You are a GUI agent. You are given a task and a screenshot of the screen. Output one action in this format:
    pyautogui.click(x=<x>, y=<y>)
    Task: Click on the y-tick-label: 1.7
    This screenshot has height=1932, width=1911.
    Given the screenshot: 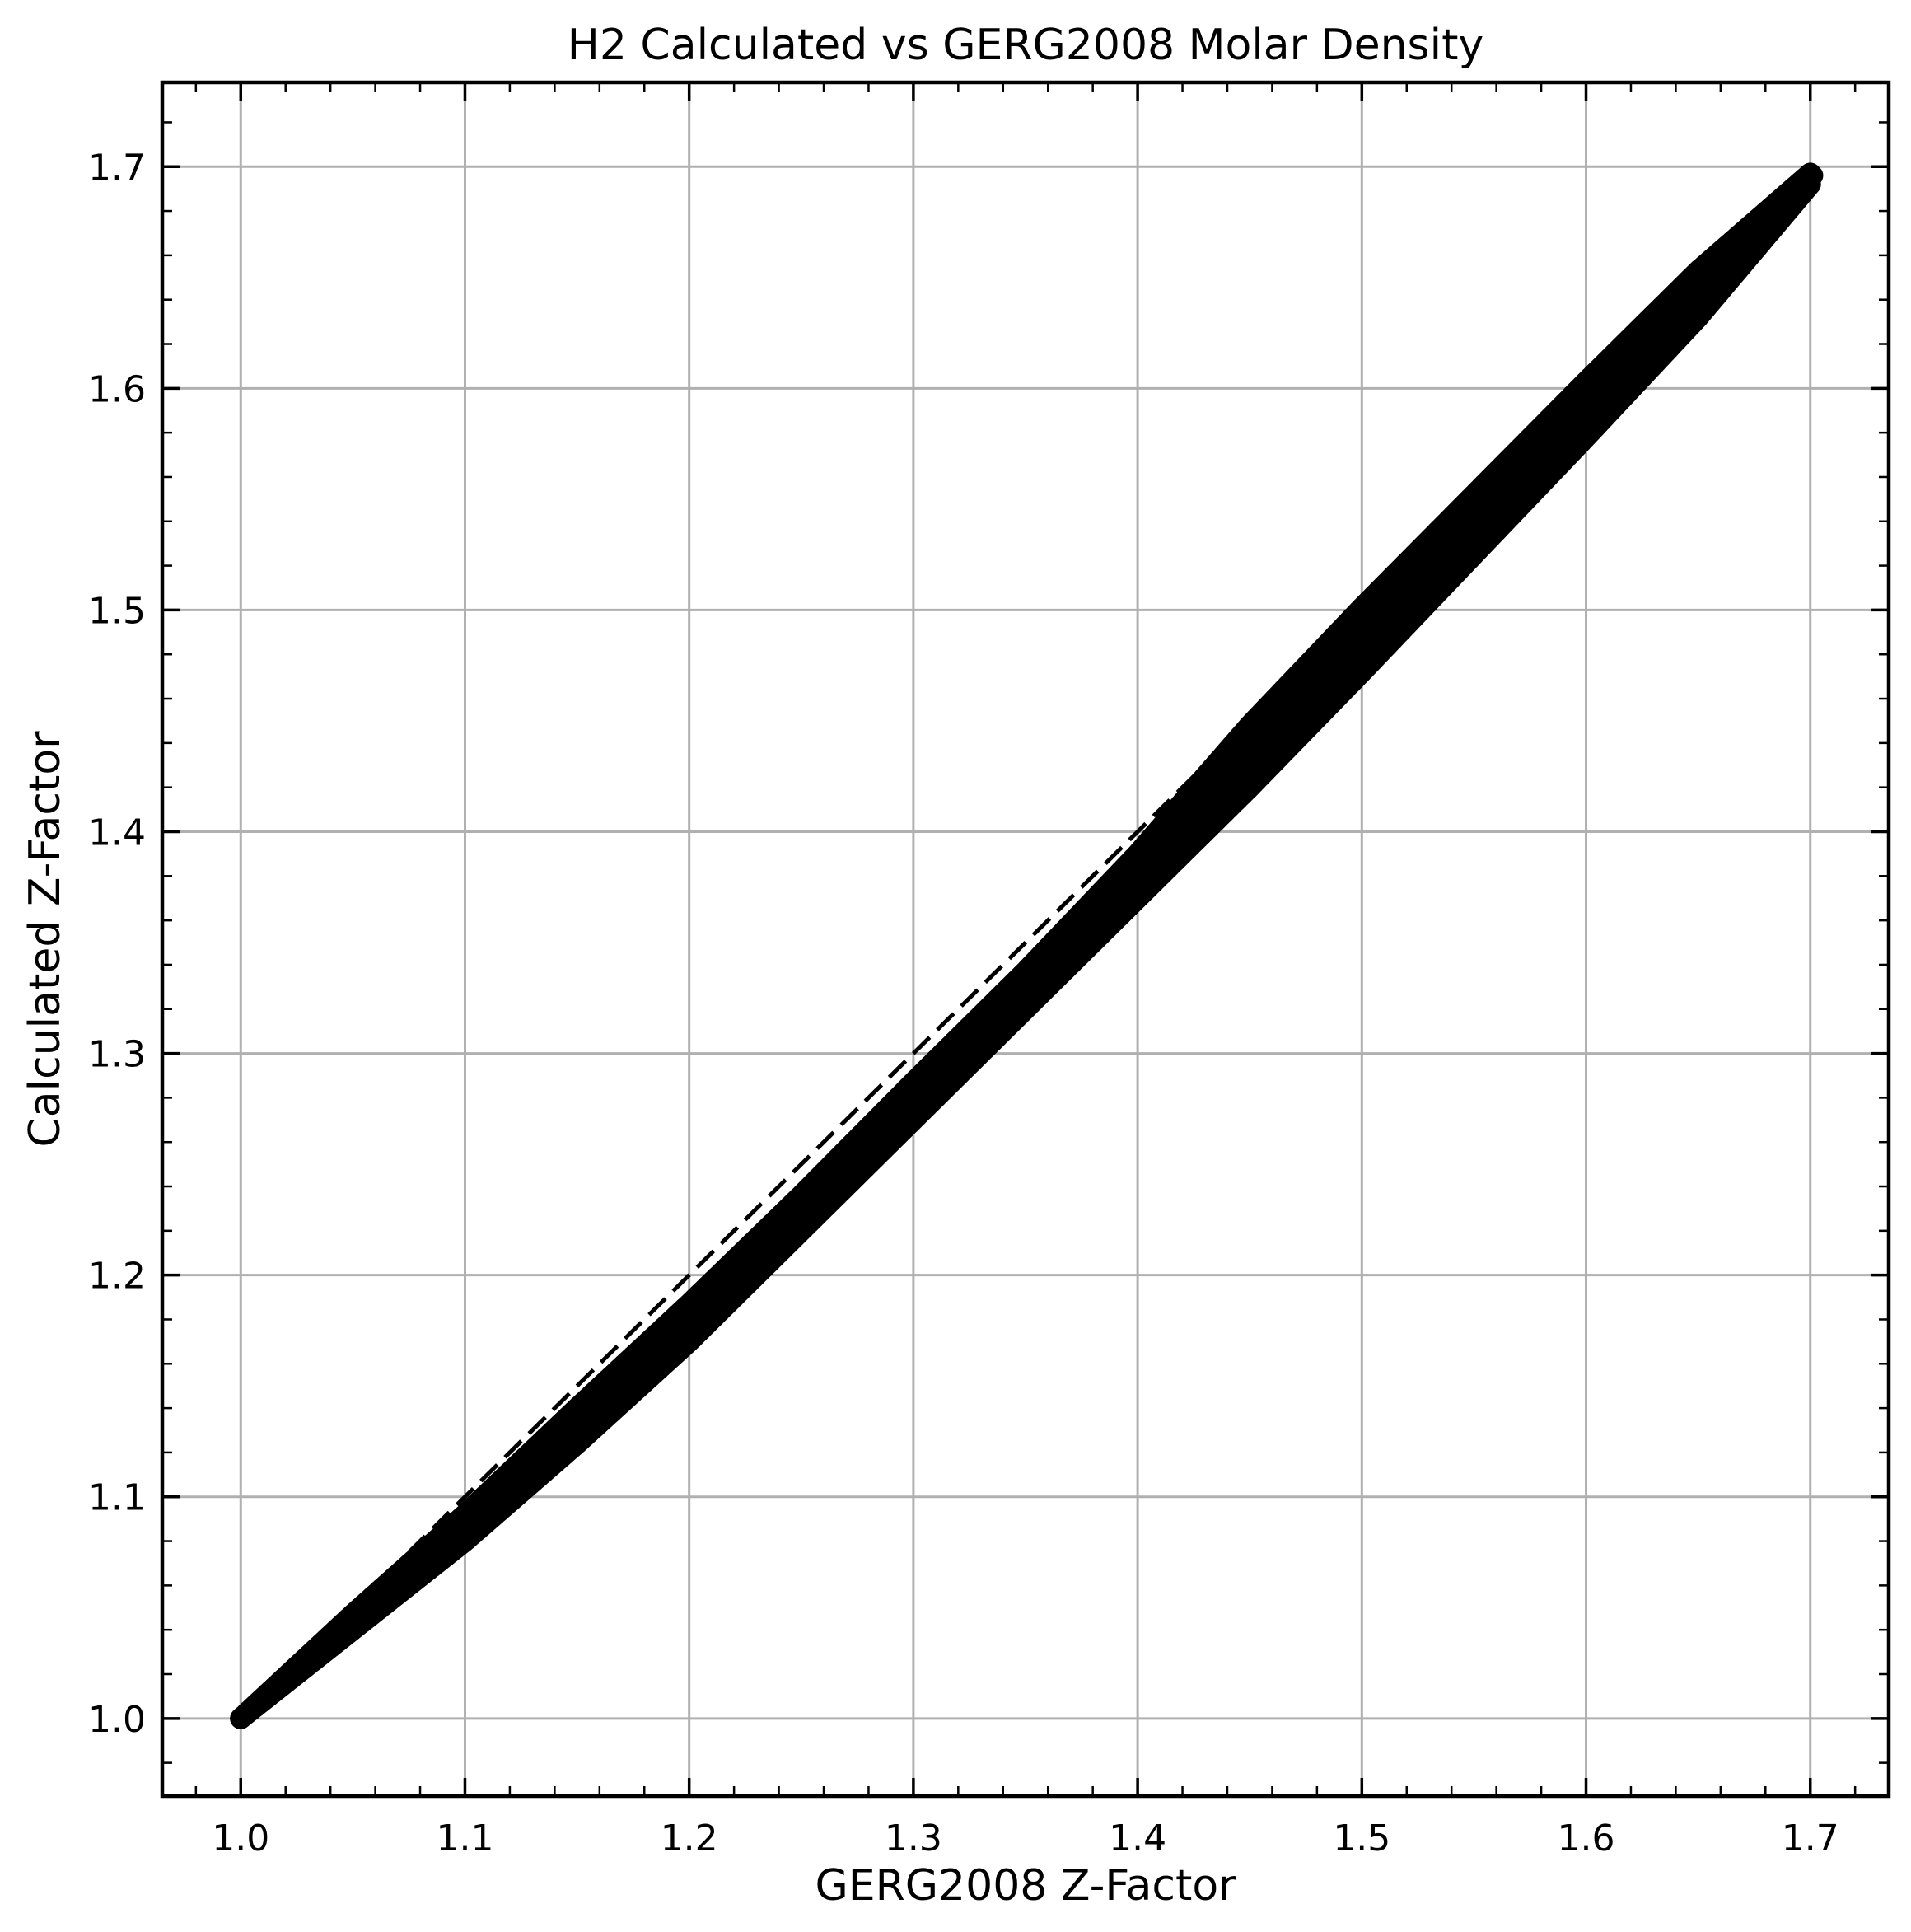 What is the action you would take?
    pyautogui.click(x=117, y=168)
    